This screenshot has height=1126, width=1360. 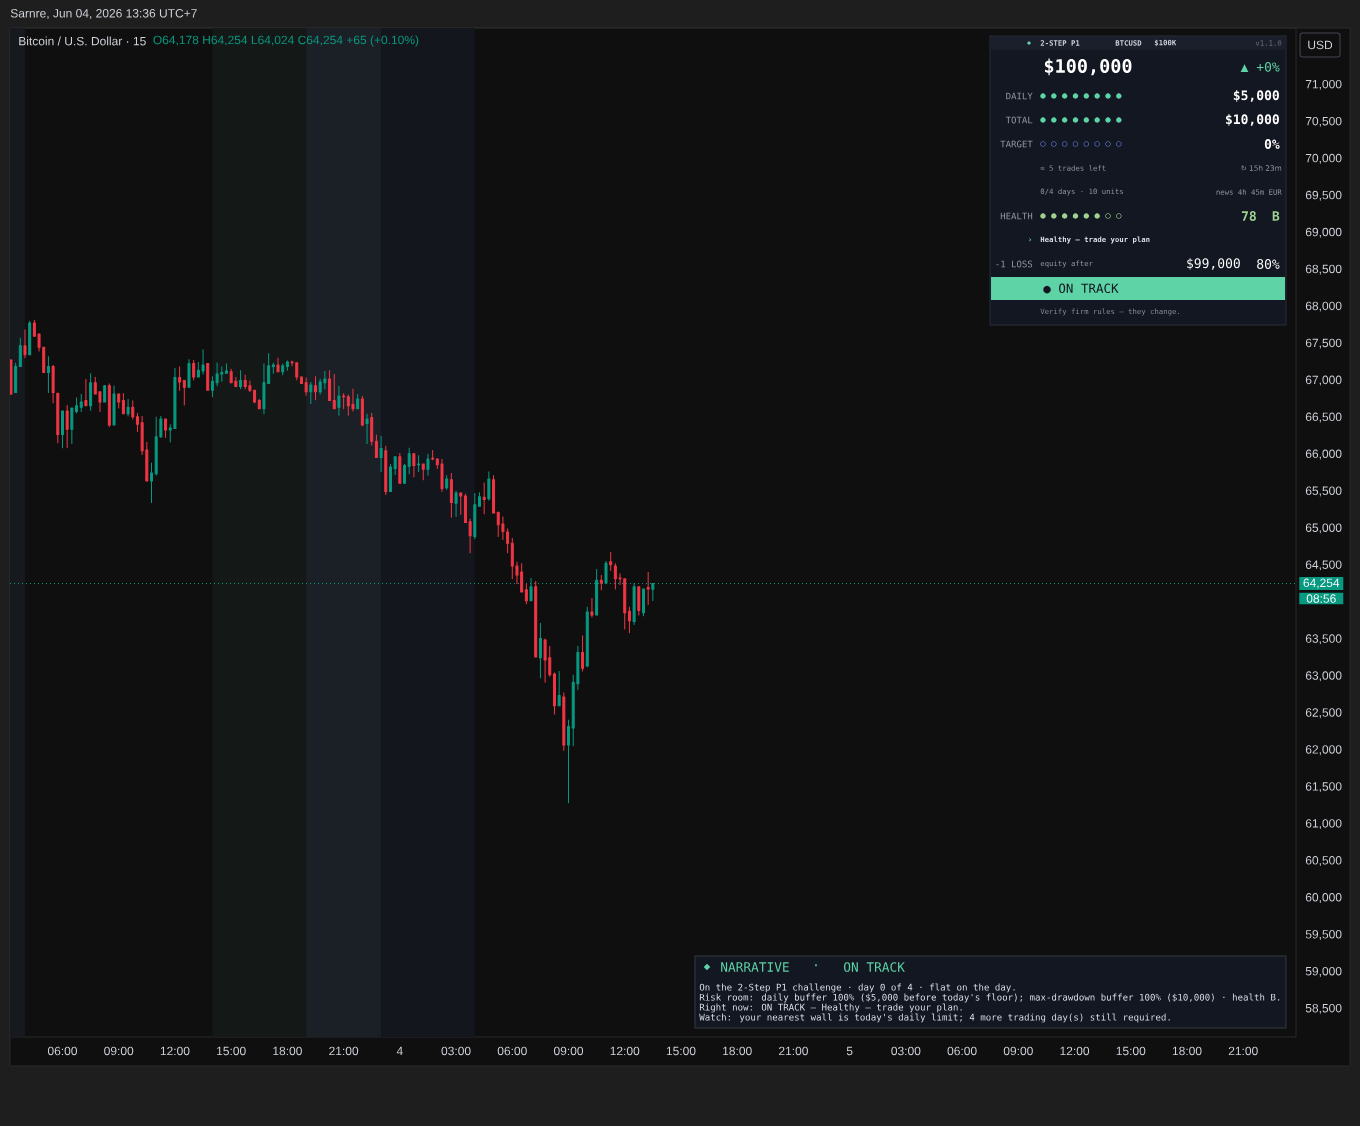 What do you see at coordinates (1323, 195) in the screenshot?
I see `y-tick-label: 69,500` at bounding box center [1323, 195].